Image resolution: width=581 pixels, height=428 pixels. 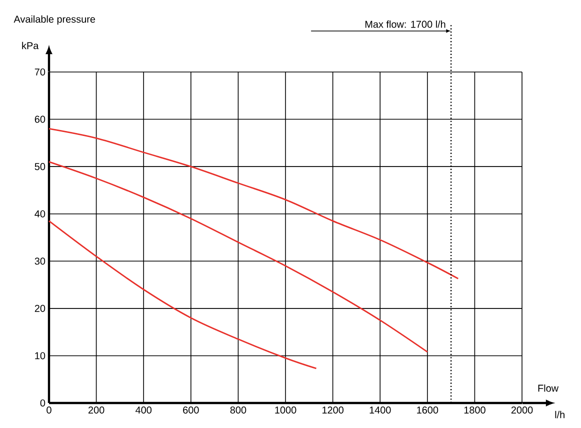 I want to click on y-tick-label: 50, so click(x=40, y=166).